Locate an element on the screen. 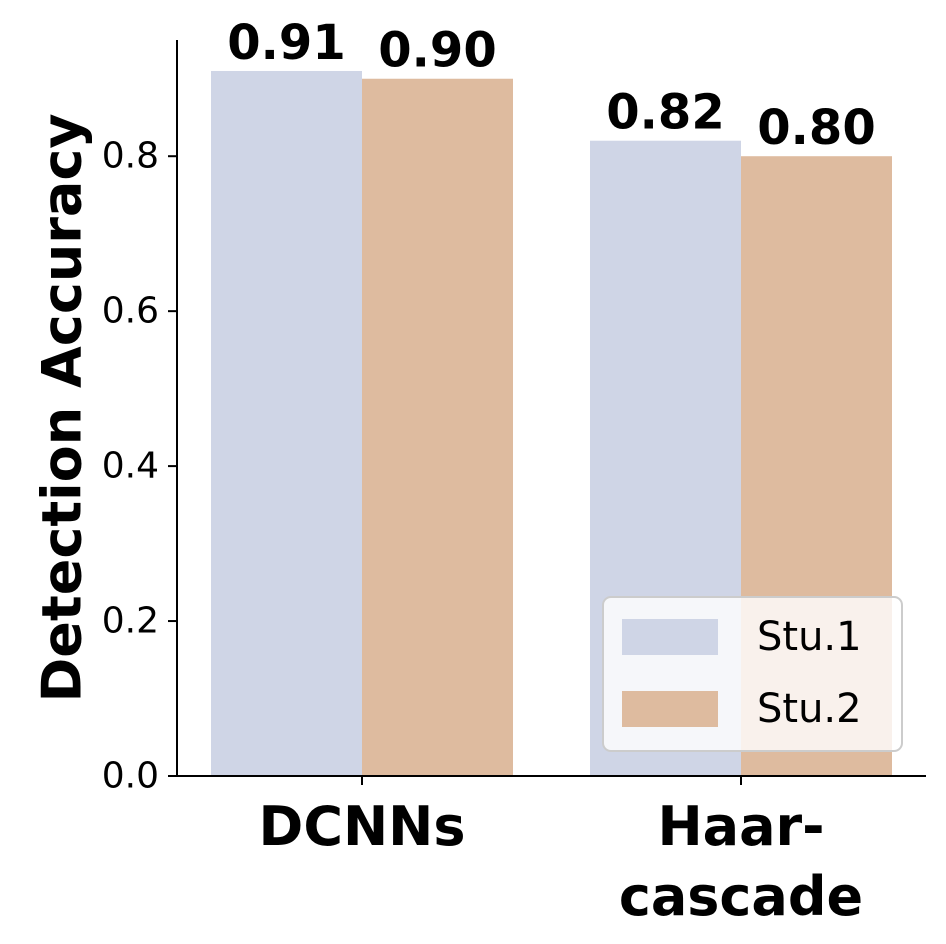  value-label: 0.82 is located at coordinates (665, 113).